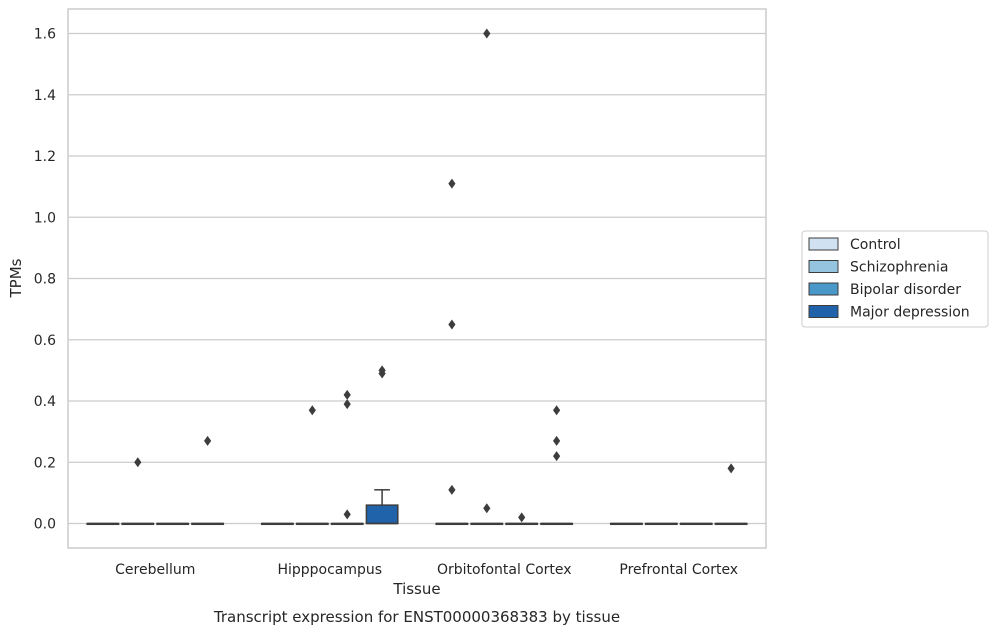 This screenshot has height=634, width=997. What do you see at coordinates (155, 570) in the screenshot?
I see `x-tick-label: Cerebellum` at bounding box center [155, 570].